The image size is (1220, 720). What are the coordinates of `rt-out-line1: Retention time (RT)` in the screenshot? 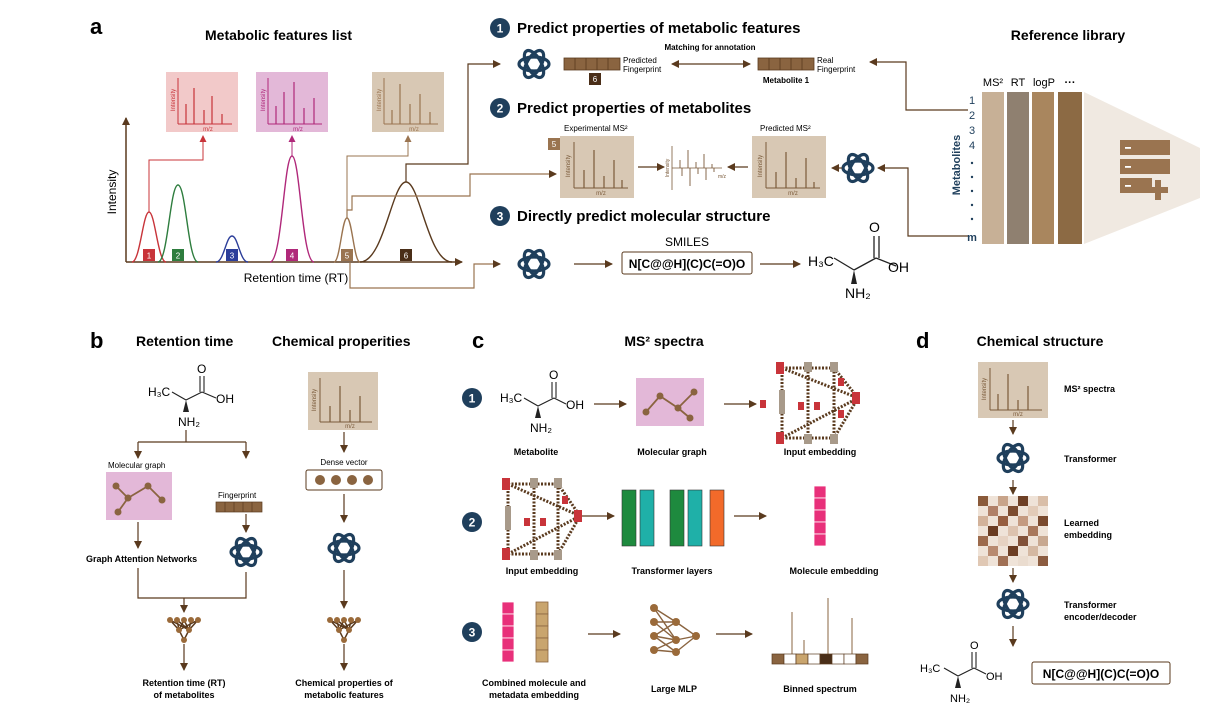 It's located at (184, 683).